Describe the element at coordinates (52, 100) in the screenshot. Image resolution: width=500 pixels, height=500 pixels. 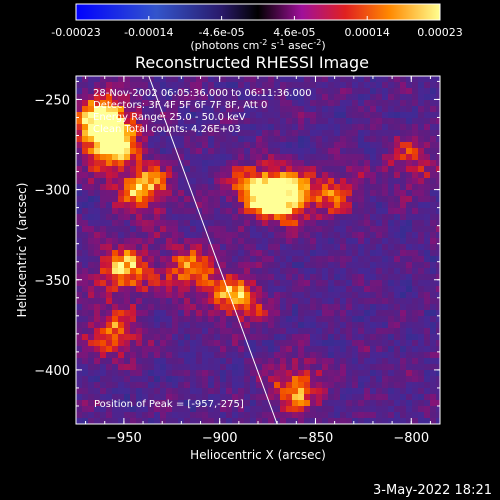
I see `y-tick-label: −250` at that location.